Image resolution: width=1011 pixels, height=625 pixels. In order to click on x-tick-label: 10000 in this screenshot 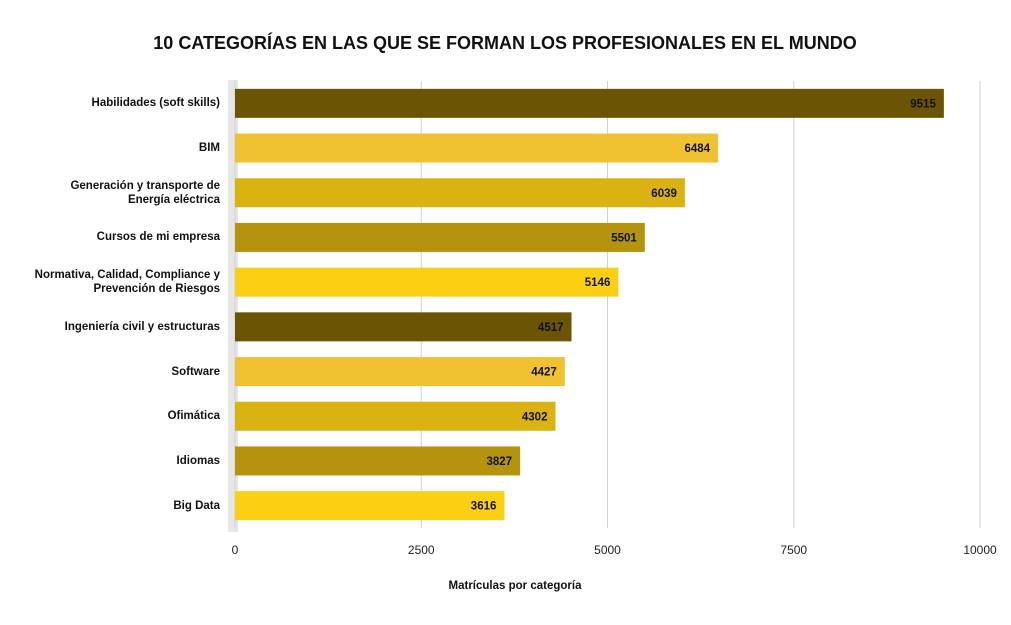, I will do `click(980, 550)`.